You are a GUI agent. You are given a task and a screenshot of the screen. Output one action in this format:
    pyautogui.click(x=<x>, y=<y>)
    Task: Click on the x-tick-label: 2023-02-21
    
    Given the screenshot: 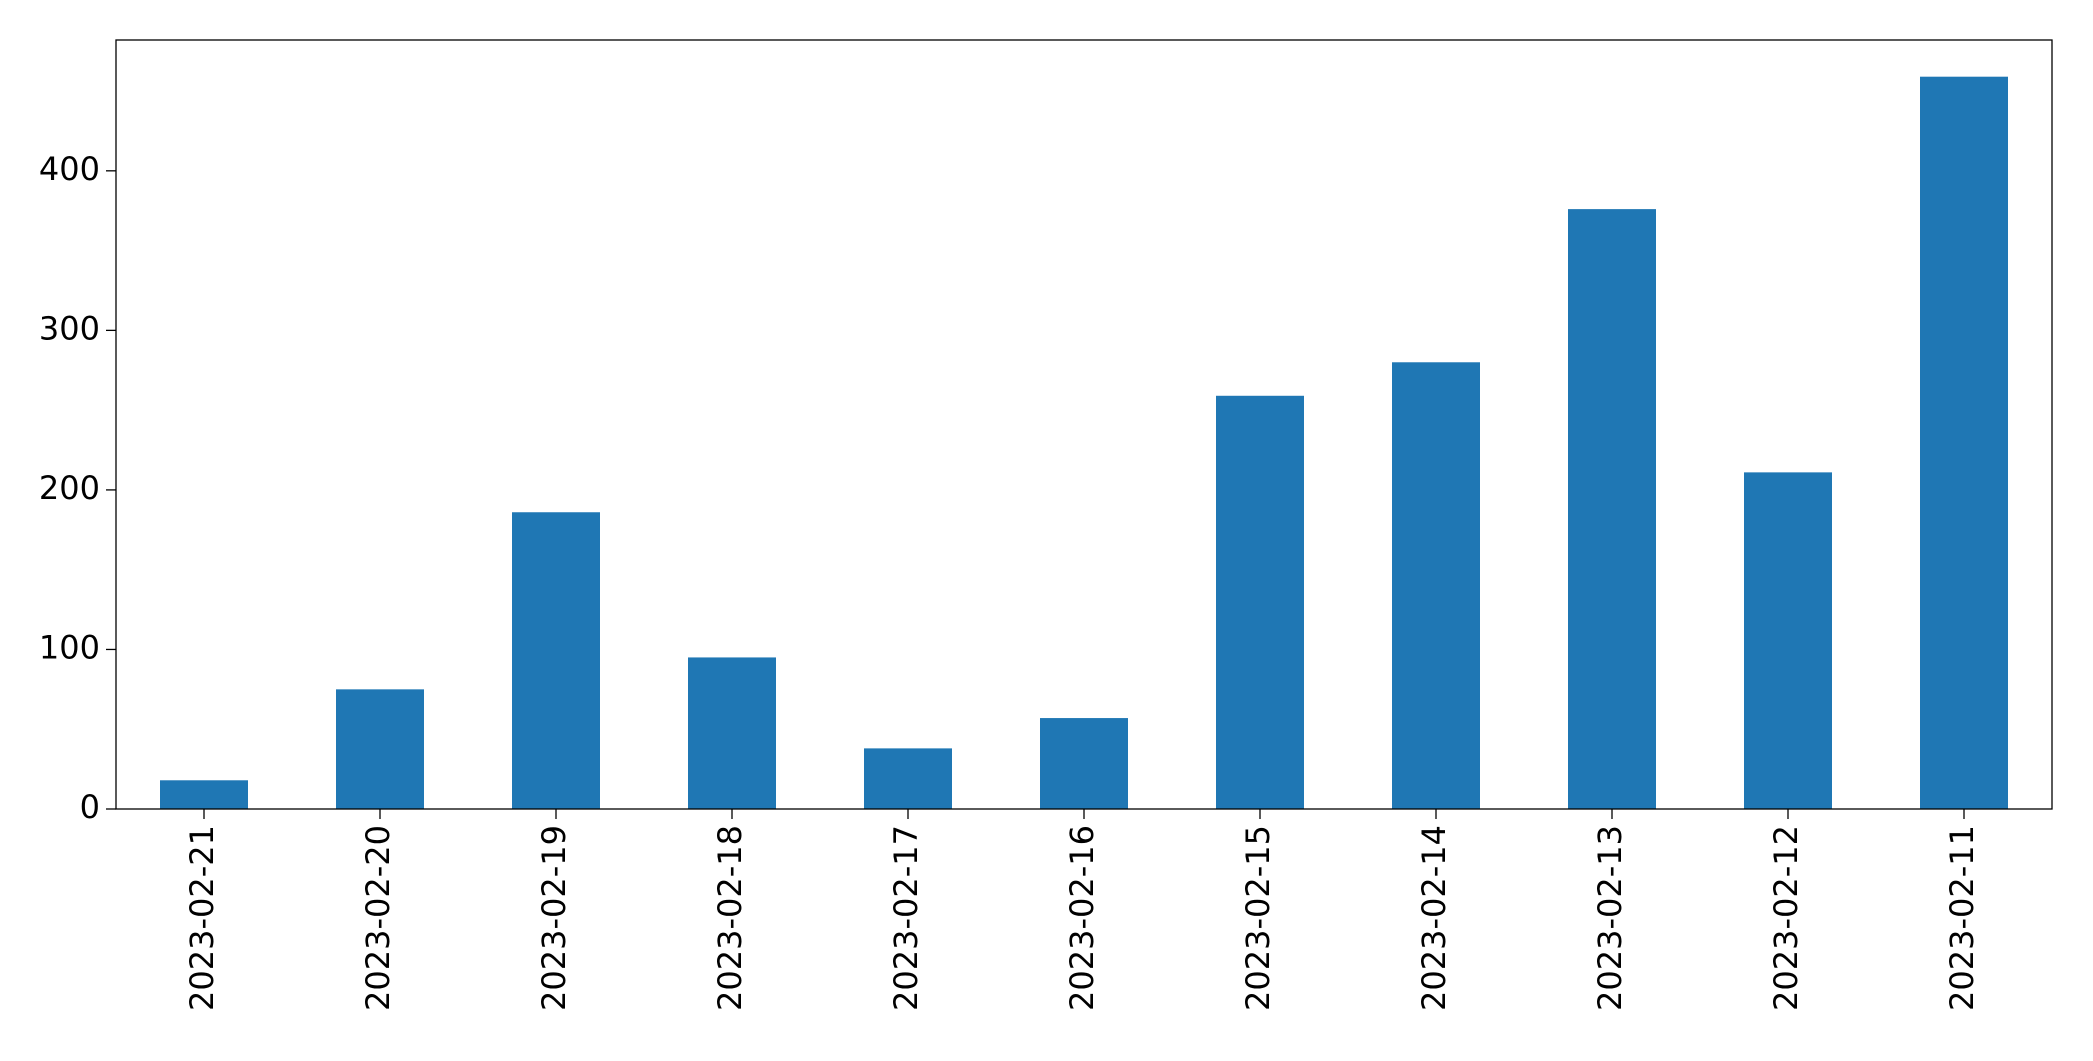 What is the action you would take?
    pyautogui.click(x=202, y=918)
    